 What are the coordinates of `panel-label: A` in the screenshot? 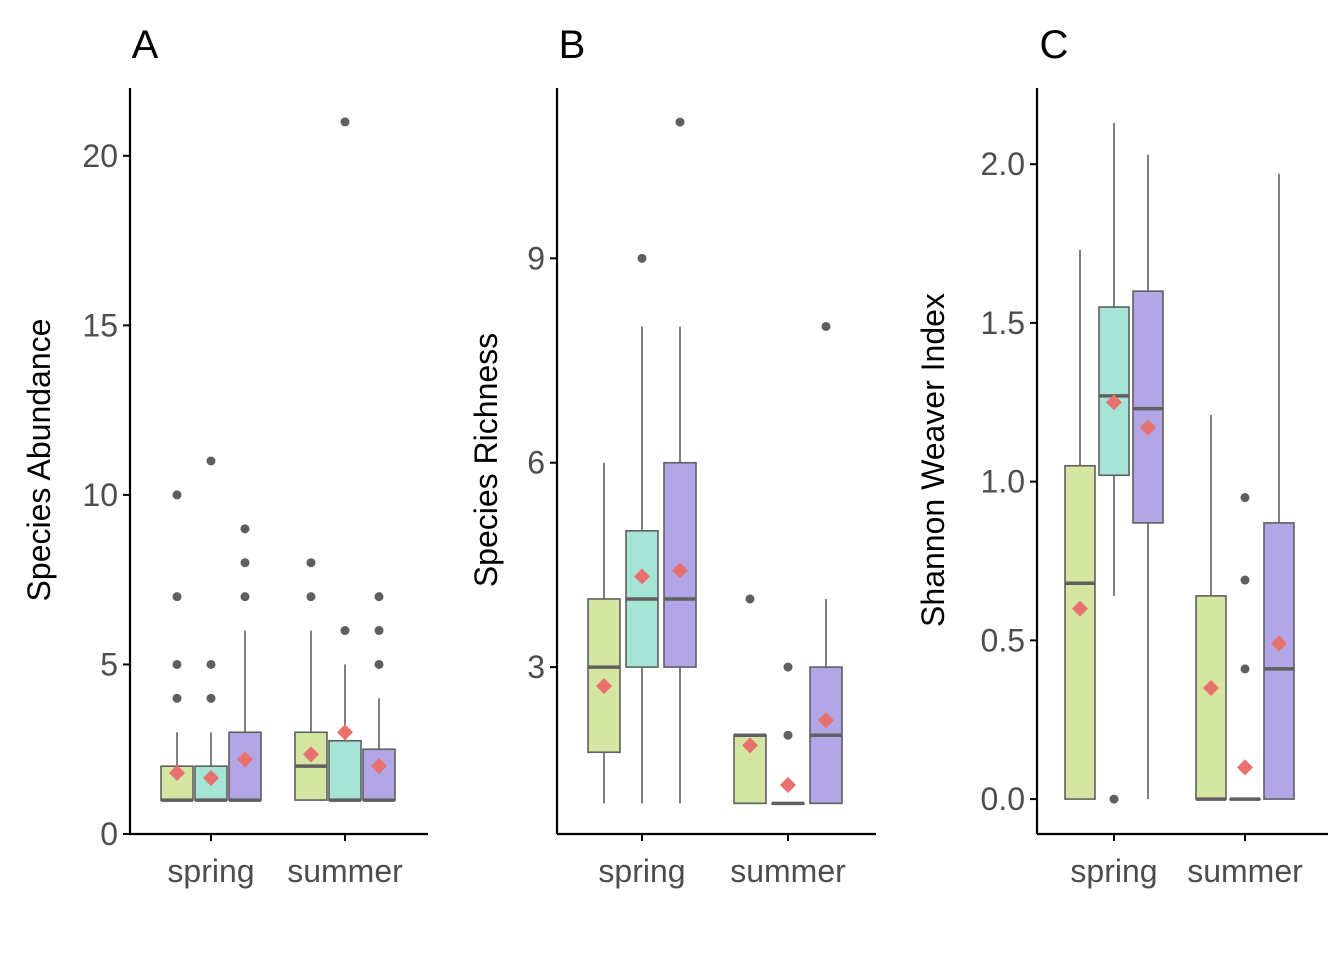 It's located at (145, 45).